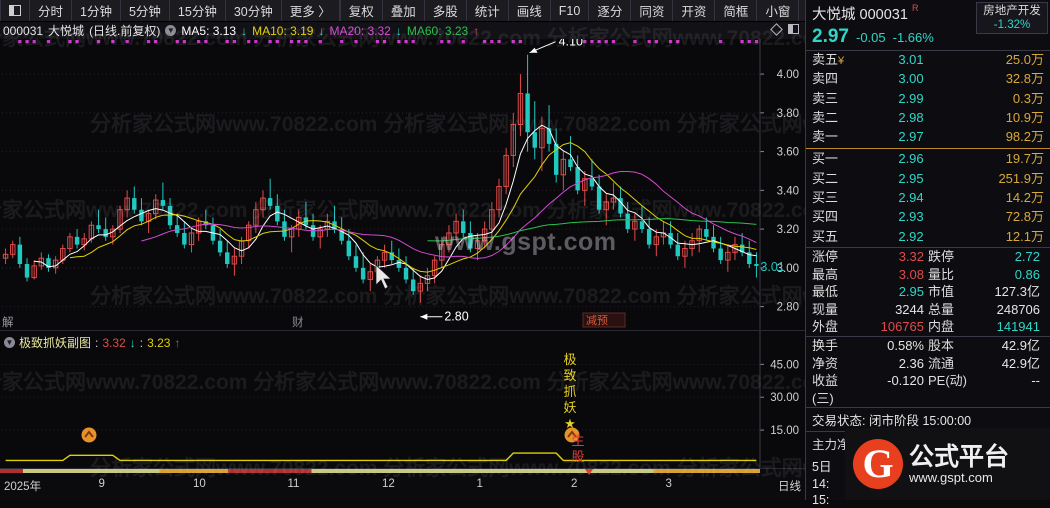  Describe the element at coordinates (870, 37) in the screenshot. I see `quote-change: -0.05` at that location.